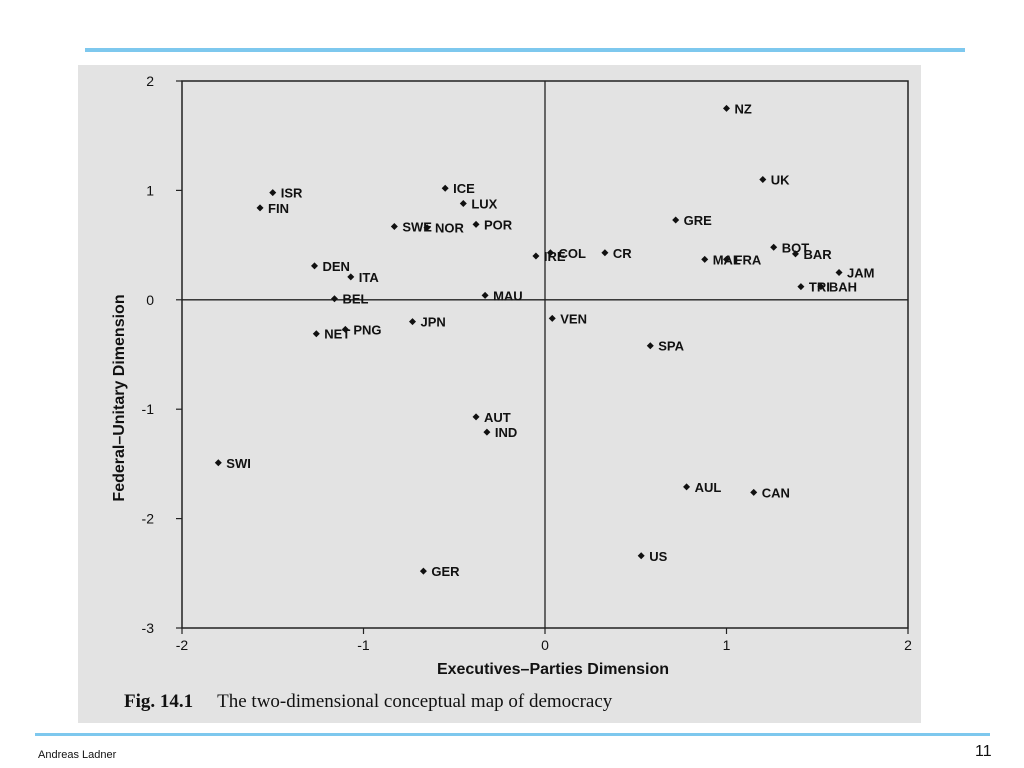  What do you see at coordinates (817, 254) in the screenshot?
I see `point-label: BAR` at bounding box center [817, 254].